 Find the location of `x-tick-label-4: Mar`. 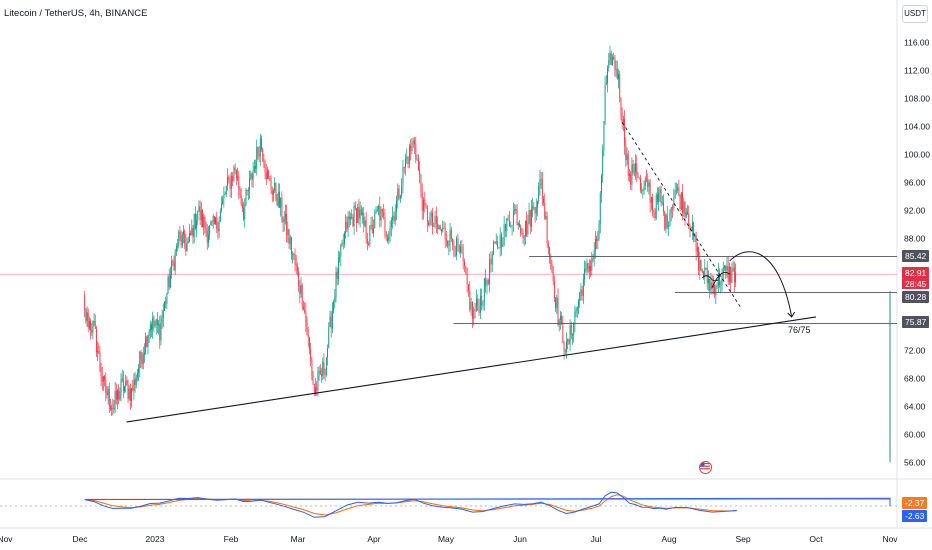

x-tick-label-4: Mar is located at coordinates (298, 539).